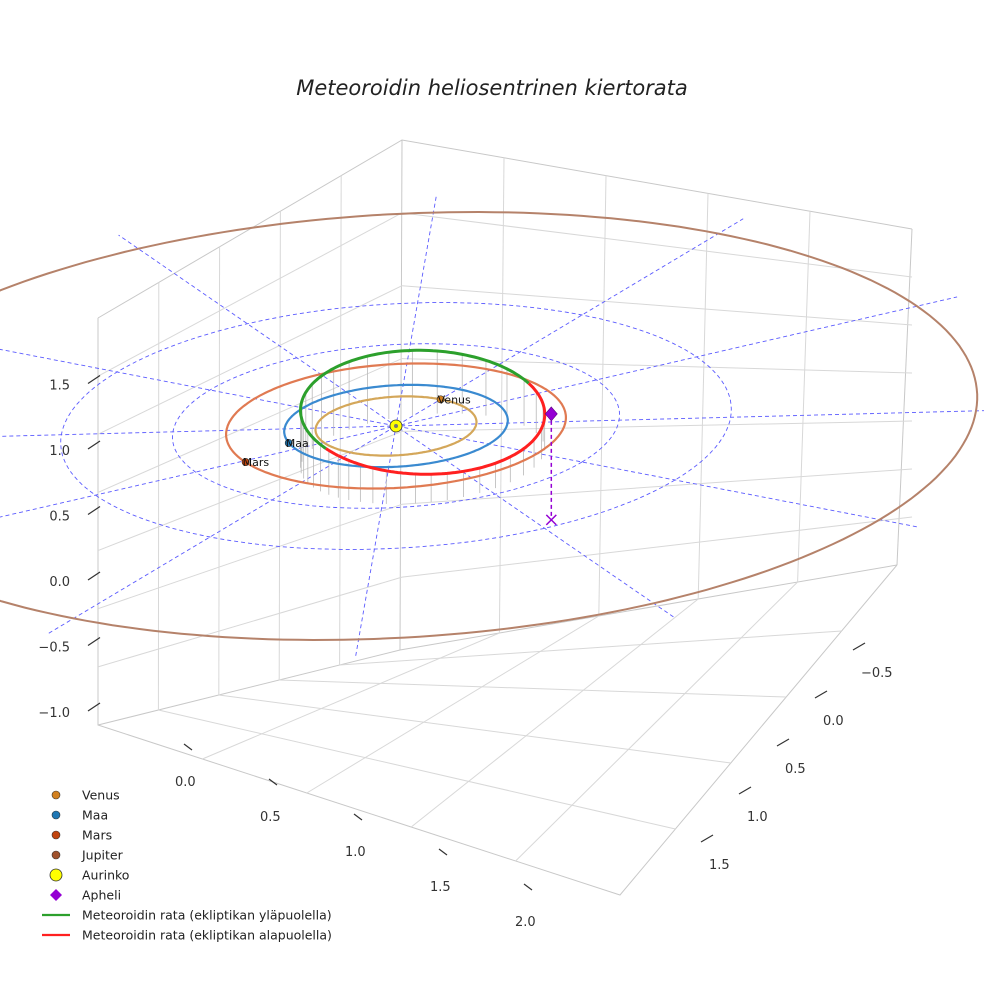 The height and width of the screenshot is (984, 984). Describe the element at coordinates (102, 855) in the screenshot. I see `legend-3-label: Jupiter` at that location.